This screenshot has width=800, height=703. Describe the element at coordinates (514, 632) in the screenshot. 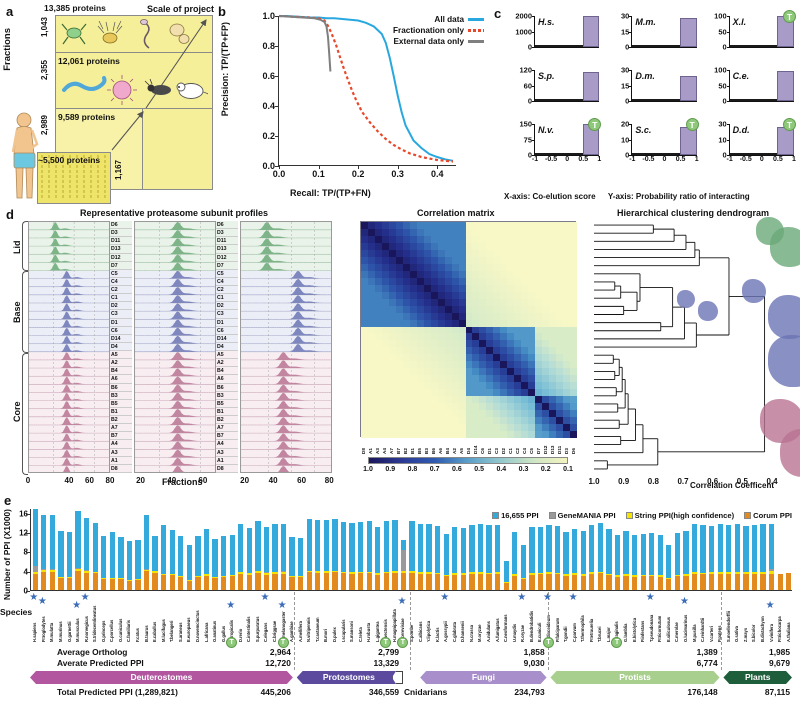

I see `panel-e-species-label: U.maydis` at that location.